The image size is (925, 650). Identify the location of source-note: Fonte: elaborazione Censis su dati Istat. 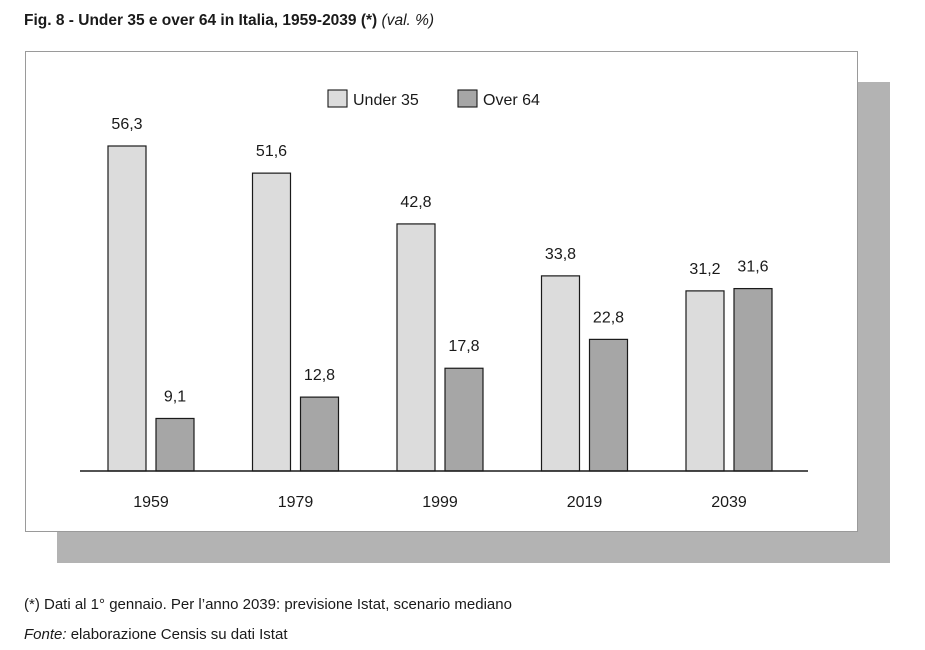
(156, 634).